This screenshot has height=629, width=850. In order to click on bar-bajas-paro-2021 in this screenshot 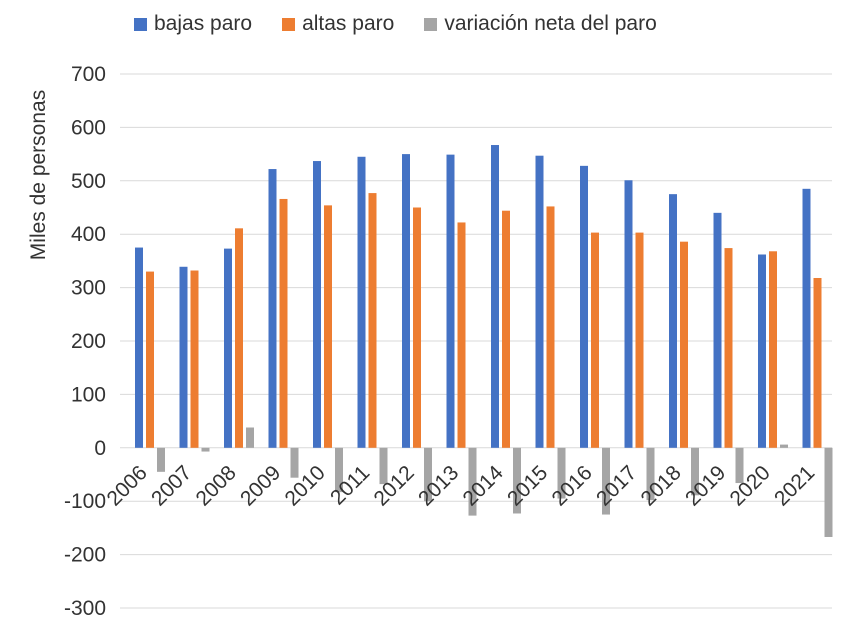, I will do `click(806, 318)`.